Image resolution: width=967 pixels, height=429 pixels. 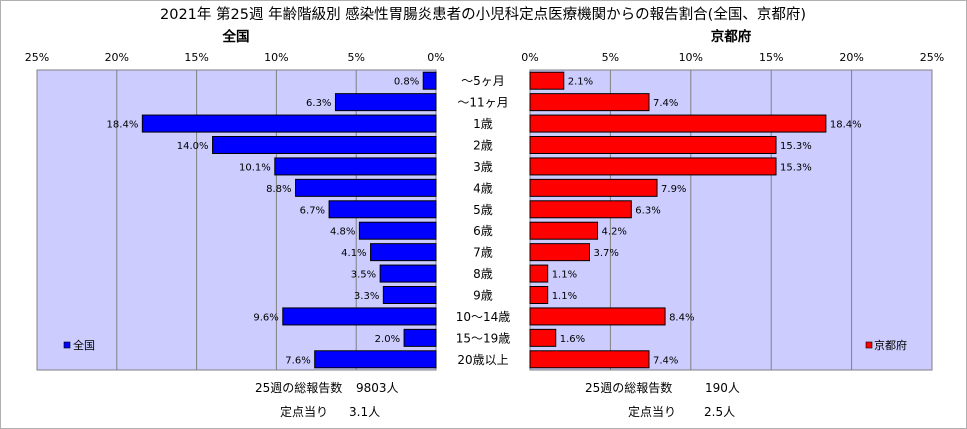 I want to click on left-data-label: 6.7%, so click(x=312, y=210).